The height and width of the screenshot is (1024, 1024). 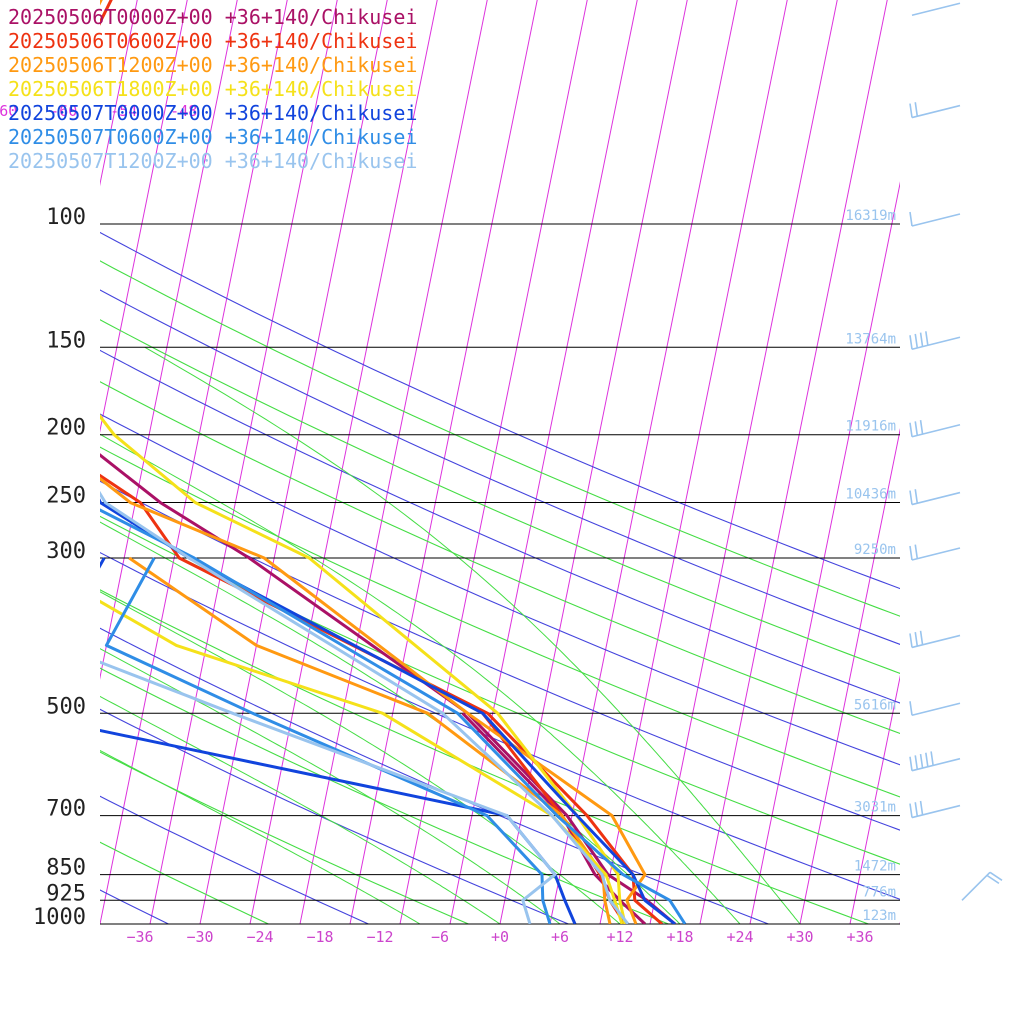 I want to click on temperature-tick-label: +24, so click(x=739, y=937).